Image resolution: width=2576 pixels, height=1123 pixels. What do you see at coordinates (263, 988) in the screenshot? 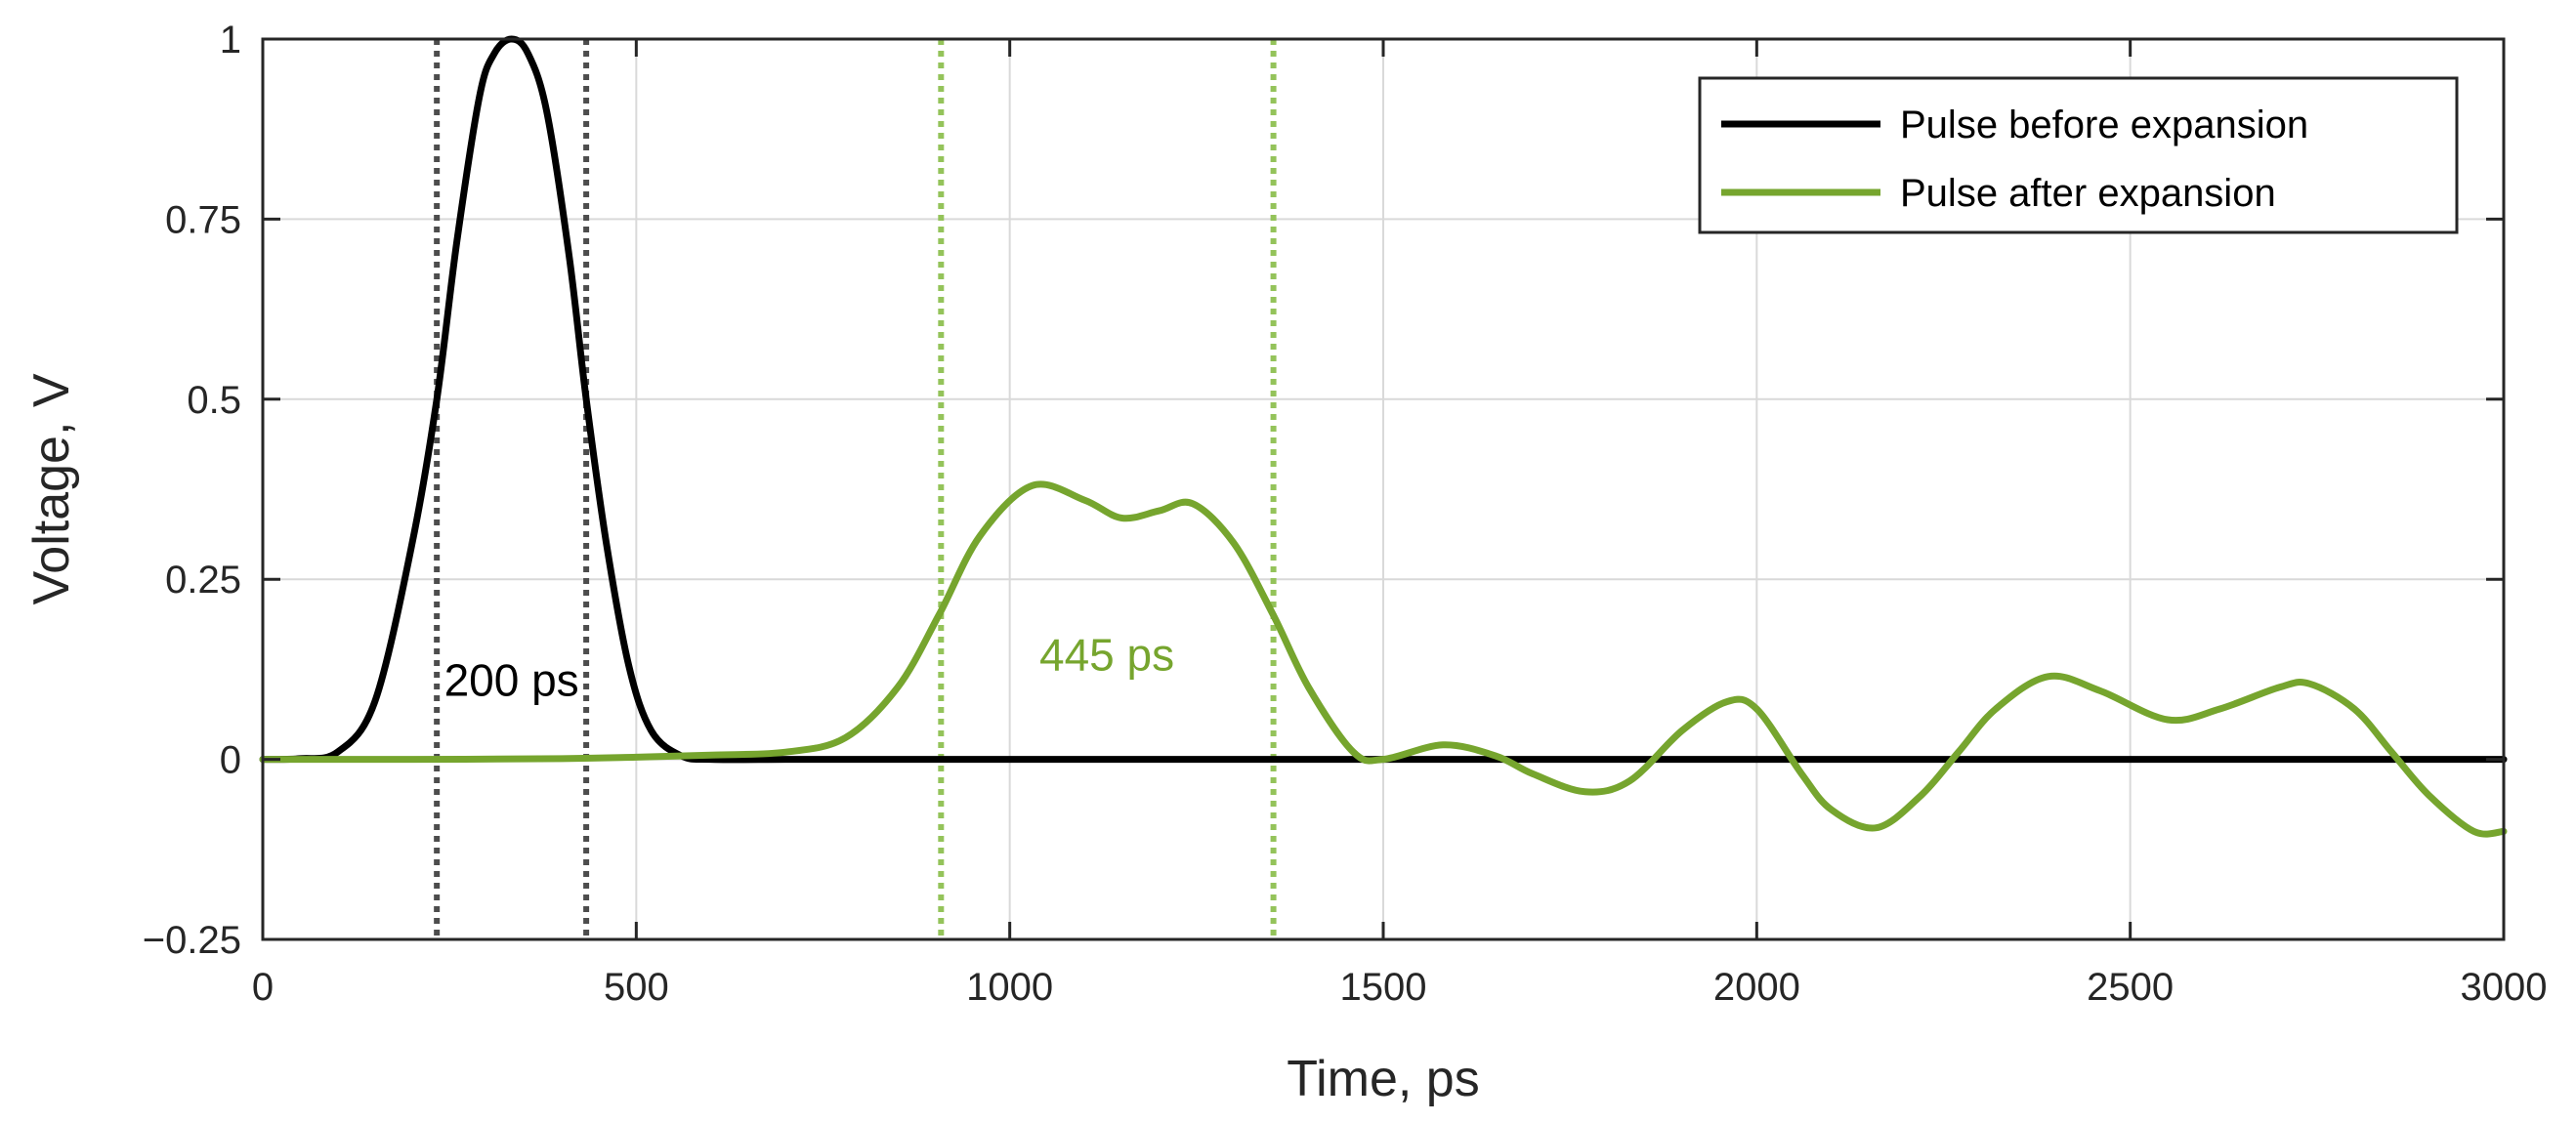
I see `x-tick-label: 0` at bounding box center [263, 988].